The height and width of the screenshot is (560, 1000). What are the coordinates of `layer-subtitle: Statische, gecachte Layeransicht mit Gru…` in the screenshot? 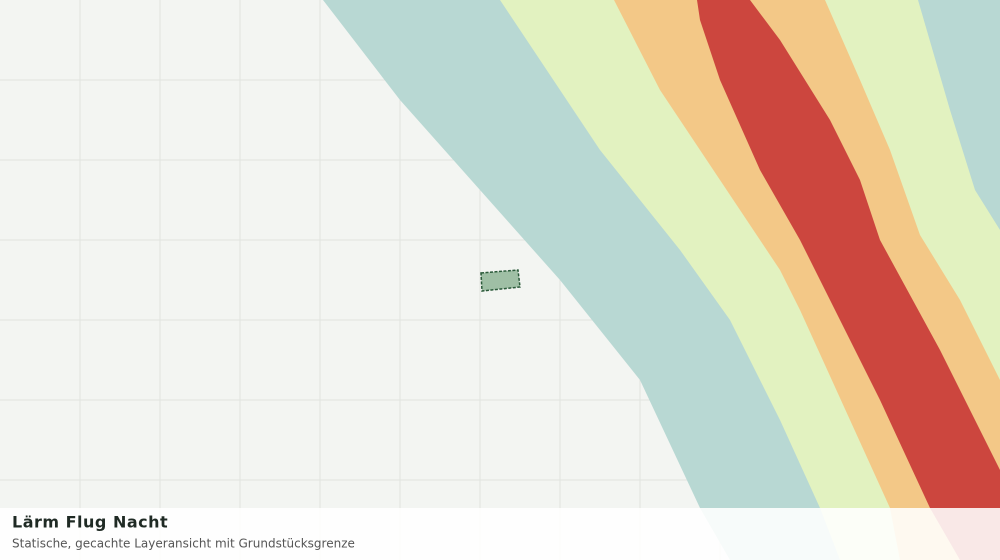 It's located at (183, 544).